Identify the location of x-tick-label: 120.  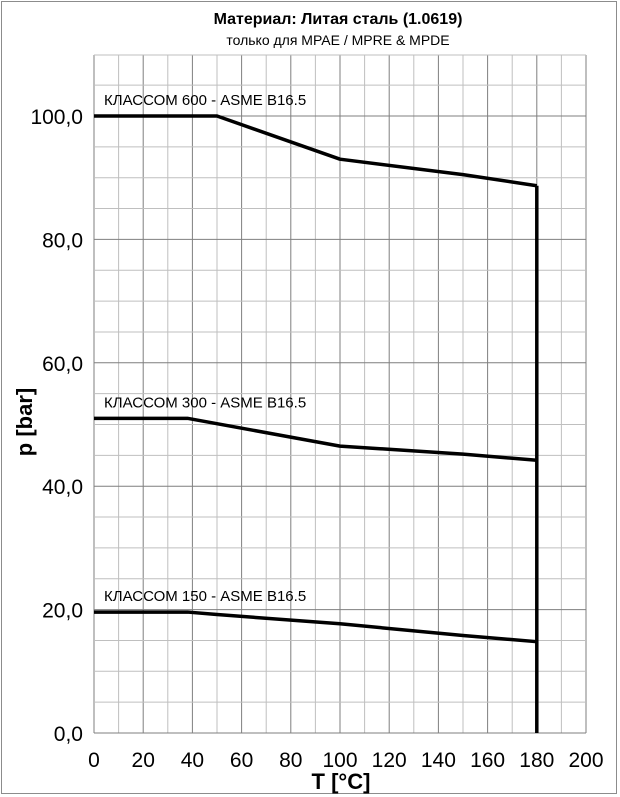
(389, 760).